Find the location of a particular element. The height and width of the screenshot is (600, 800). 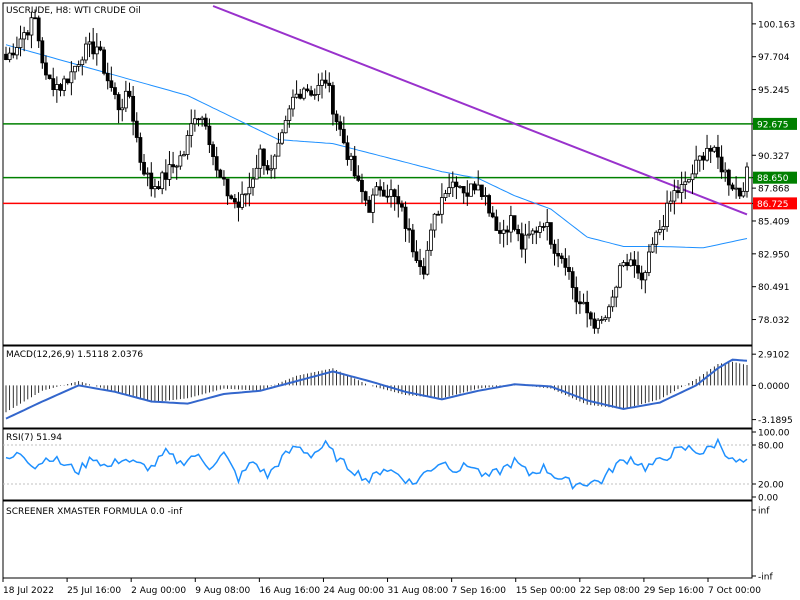

horizontal-levels is located at coordinates (377, 164).